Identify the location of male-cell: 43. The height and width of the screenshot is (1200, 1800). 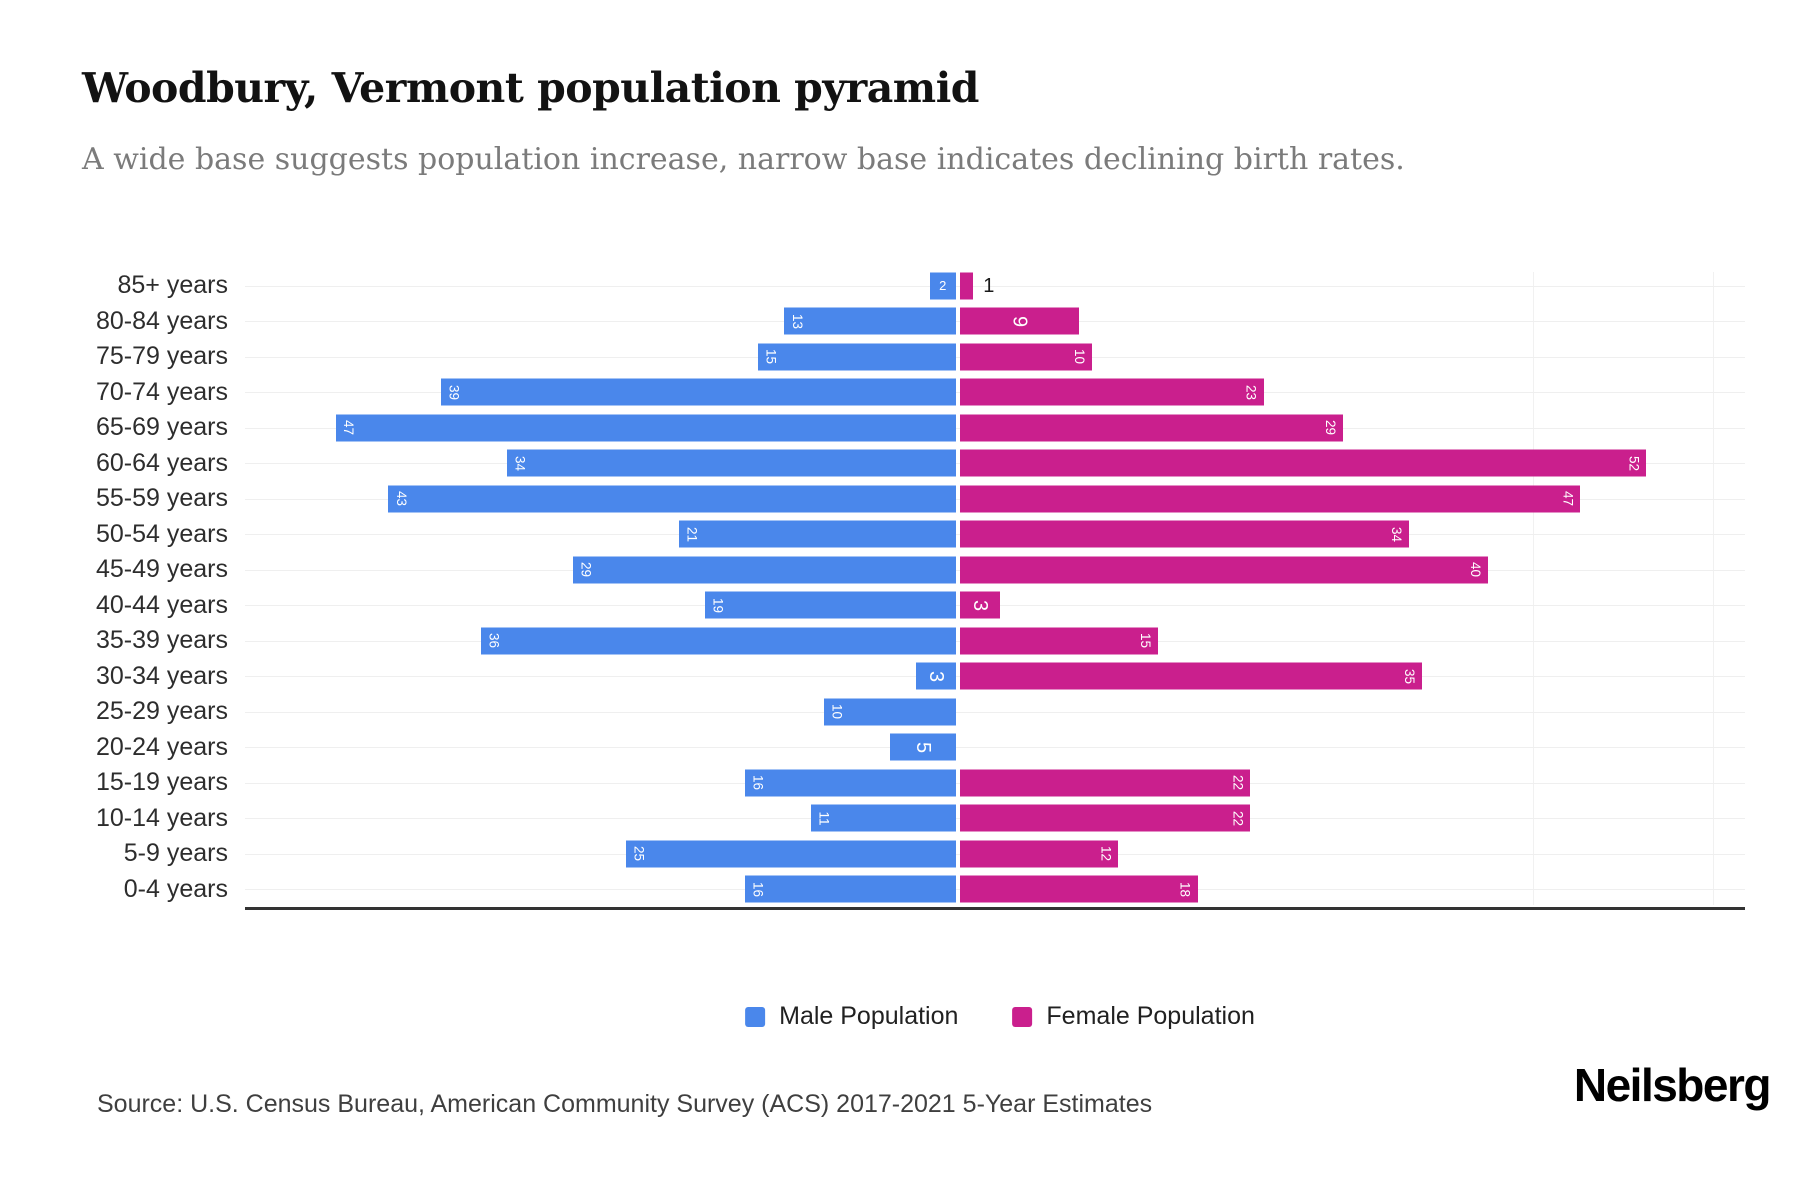
(601, 499).